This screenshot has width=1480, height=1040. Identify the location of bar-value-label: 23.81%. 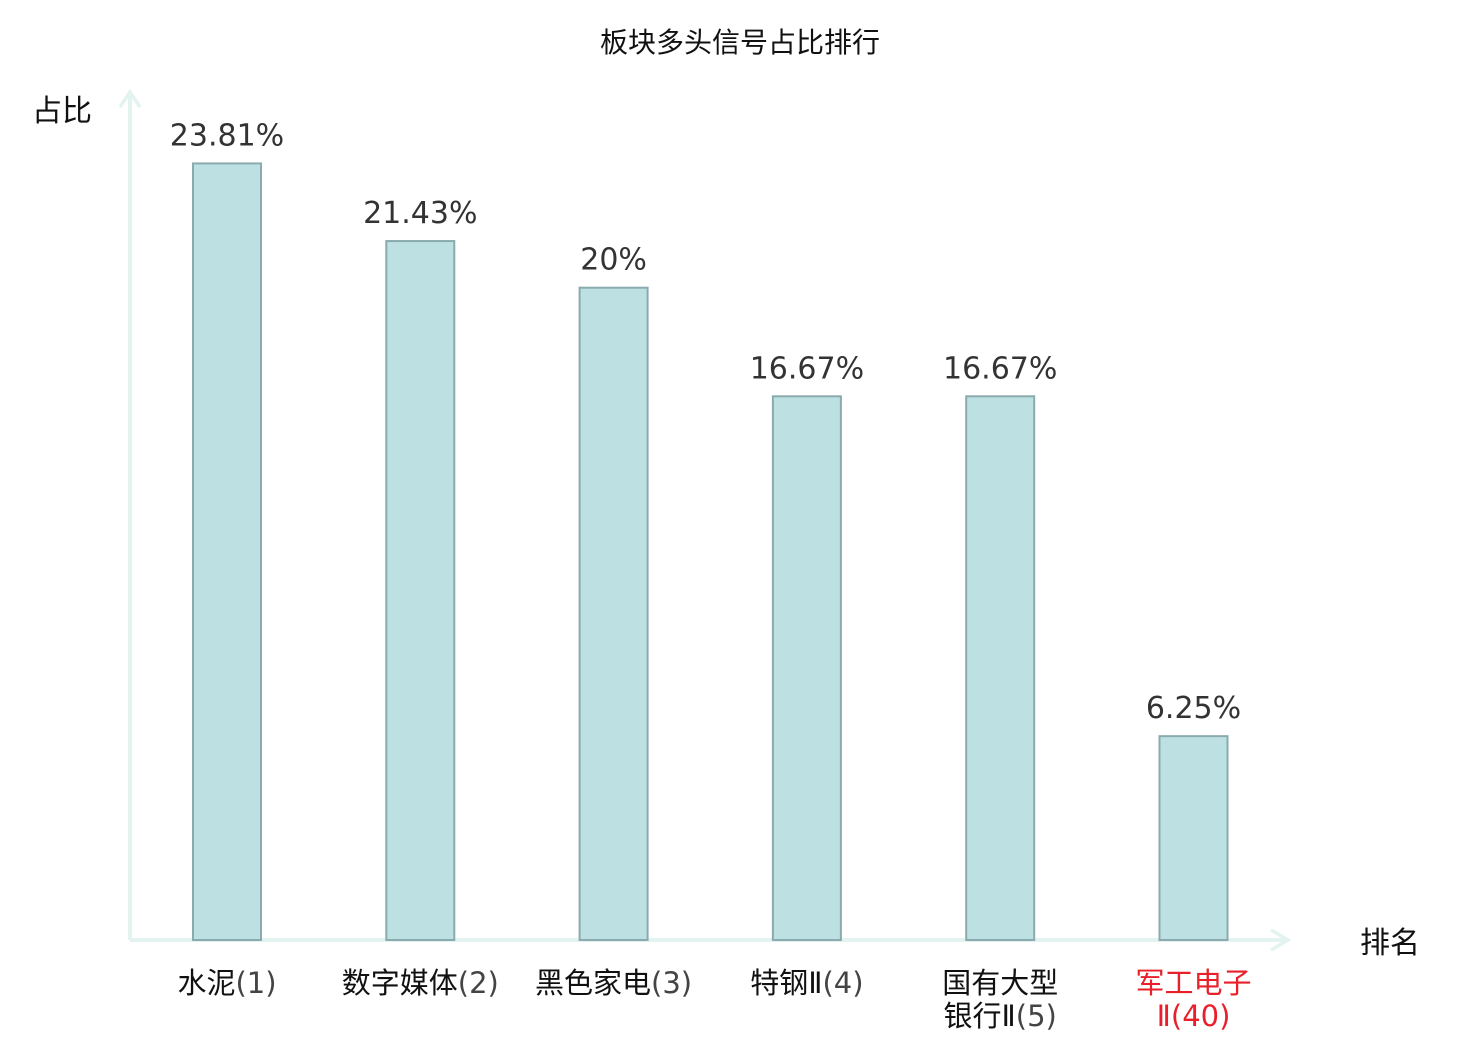
(227, 135).